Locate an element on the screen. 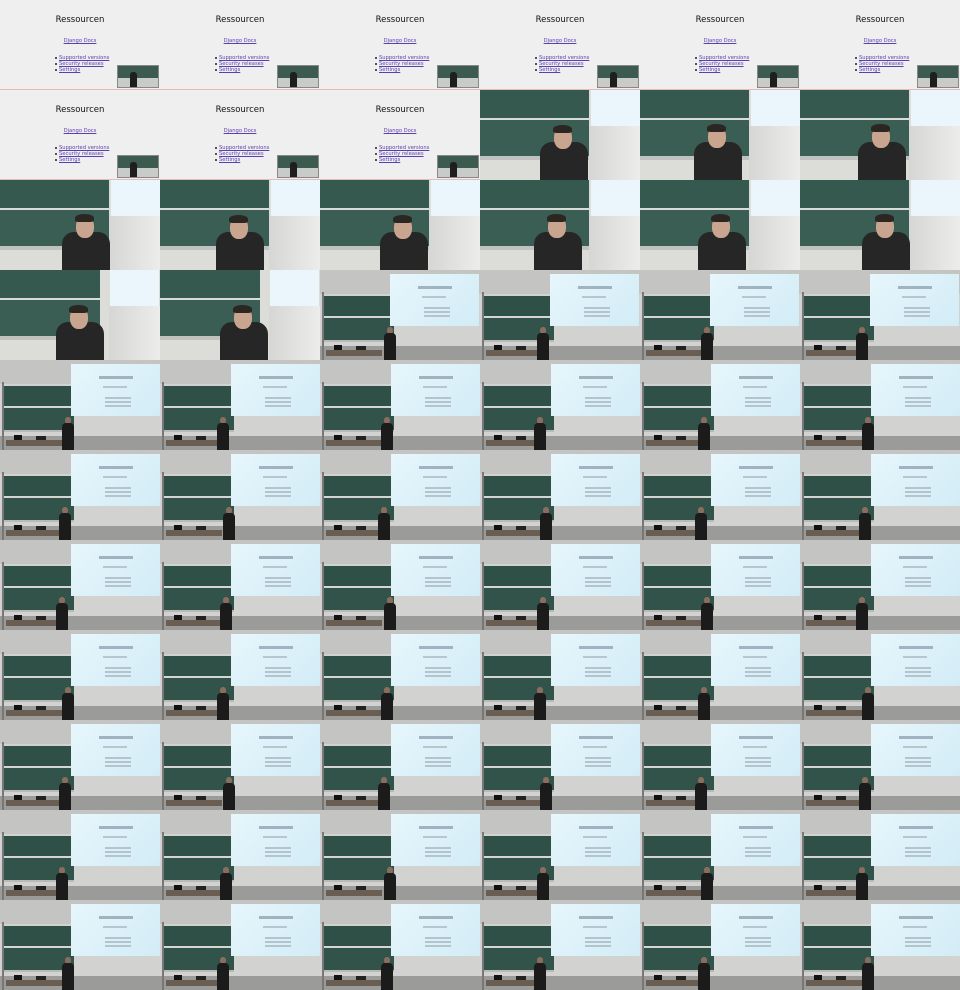 This screenshot has width=960, height=990. hoodie is located at coordinates (718, 161).